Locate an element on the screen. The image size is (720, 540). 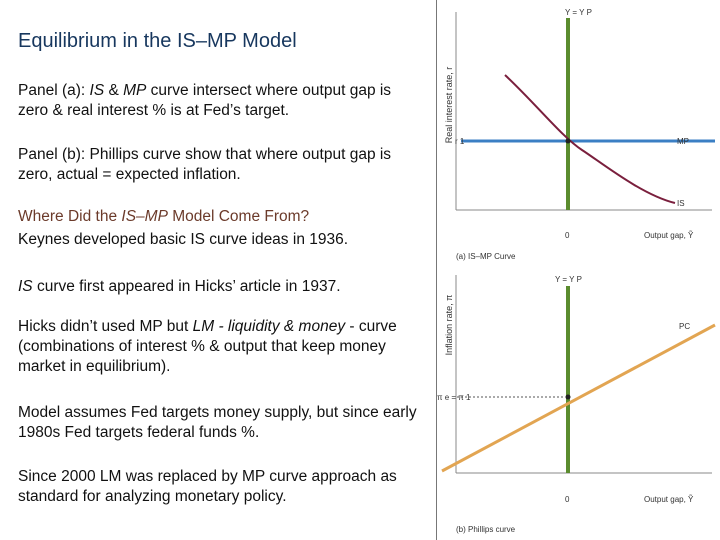
panel-b-x-label: Output gap, Ỹ is located at coordinates (669, 499).